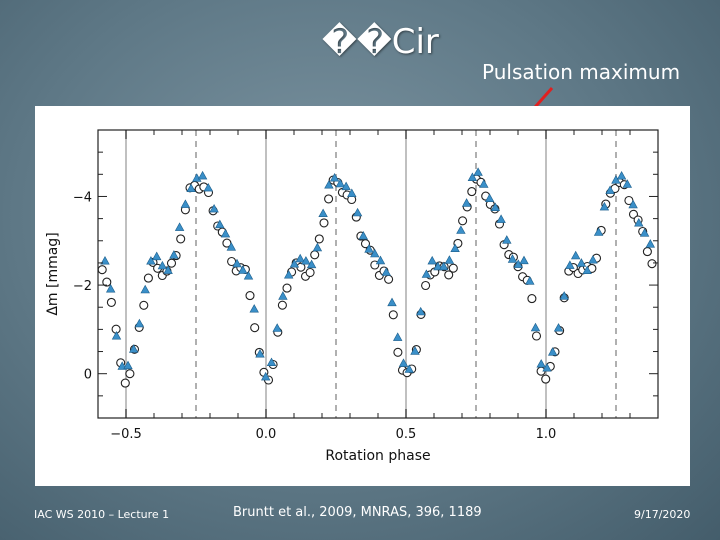 This screenshot has height=540, width=720. What do you see at coordinates (82, 286) in the screenshot?
I see `y-tick-label: −2` at bounding box center [82, 286].